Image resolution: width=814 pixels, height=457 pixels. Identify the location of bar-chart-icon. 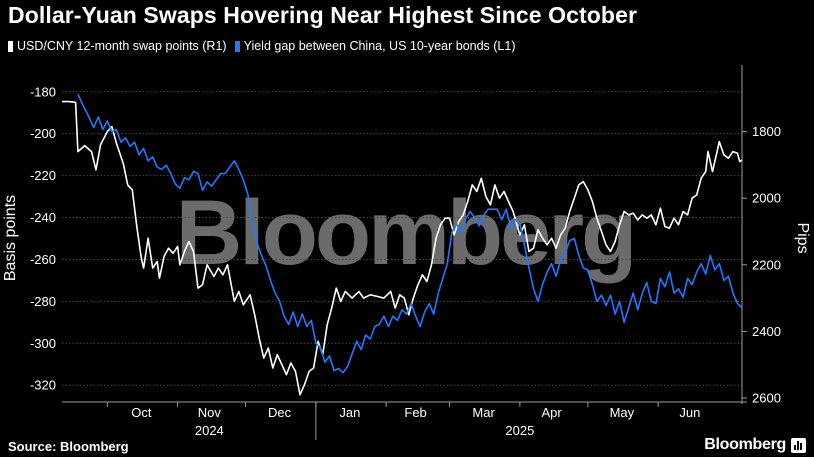
(798, 445).